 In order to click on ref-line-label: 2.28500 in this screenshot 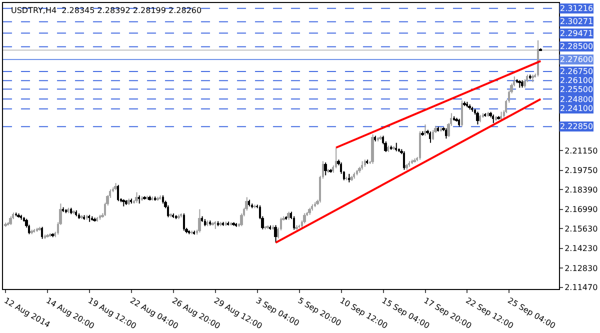, I will do `click(577, 46)`.